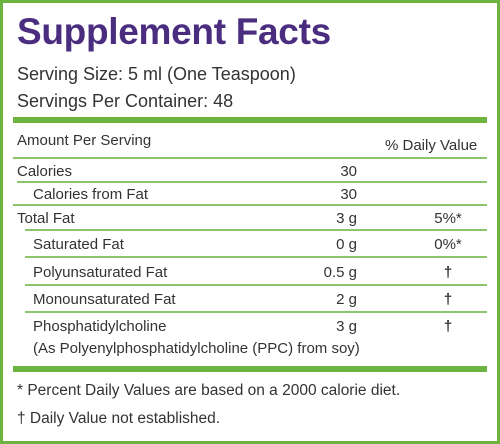 This screenshot has width=500, height=444. I want to click on nutrient-name: Total Fat, so click(46, 218).